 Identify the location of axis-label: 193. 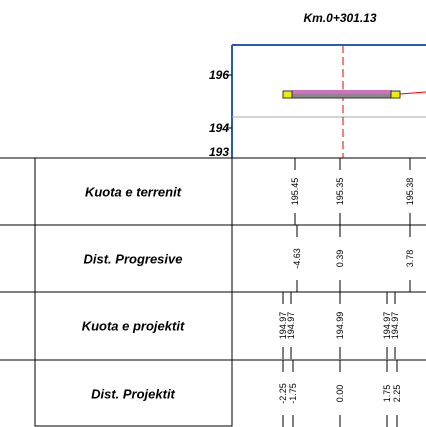
(219, 152).